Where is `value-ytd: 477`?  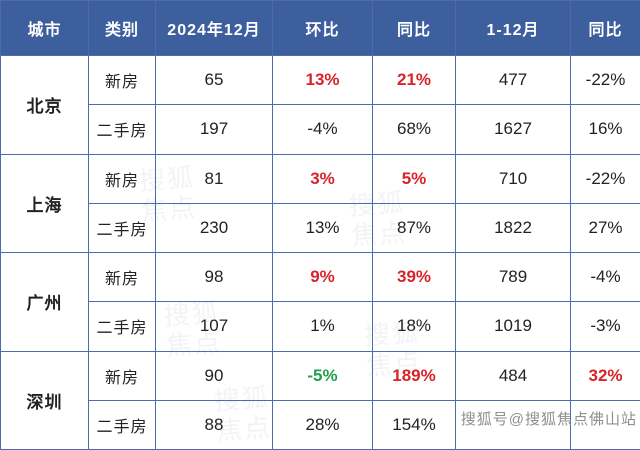 value-ytd: 477 is located at coordinates (513, 80).